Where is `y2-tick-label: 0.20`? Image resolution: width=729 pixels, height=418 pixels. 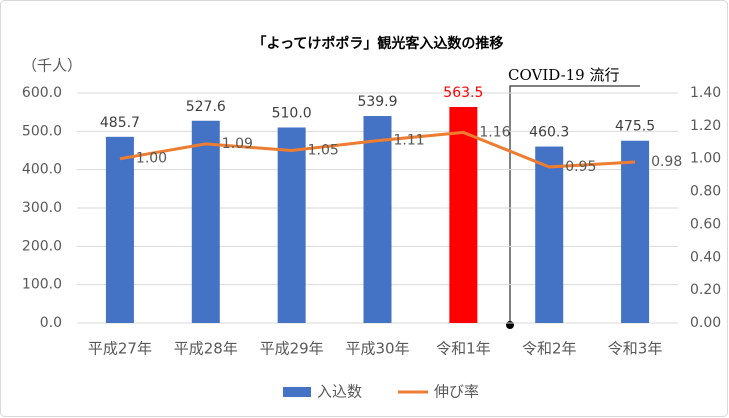 y2-tick-label: 0.20 is located at coordinates (705, 290).